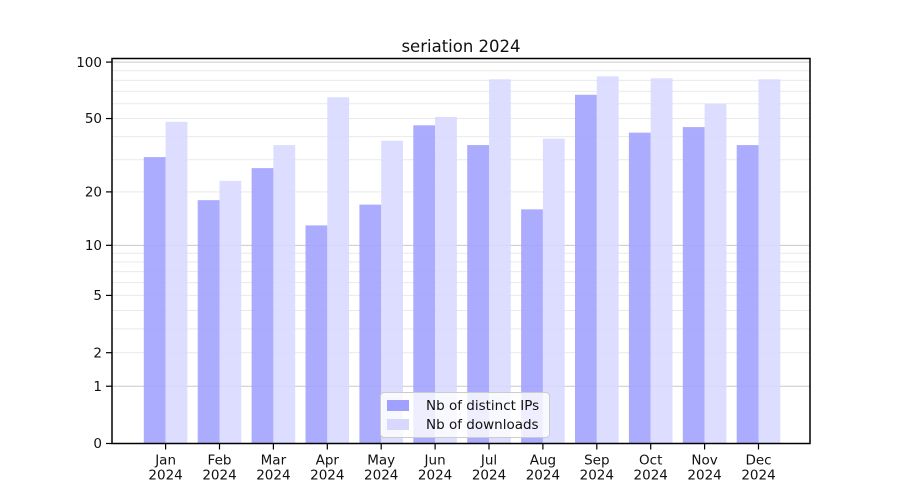 This screenshot has width=900, height=500. I want to click on y-tick-label: 0, so click(97, 444).